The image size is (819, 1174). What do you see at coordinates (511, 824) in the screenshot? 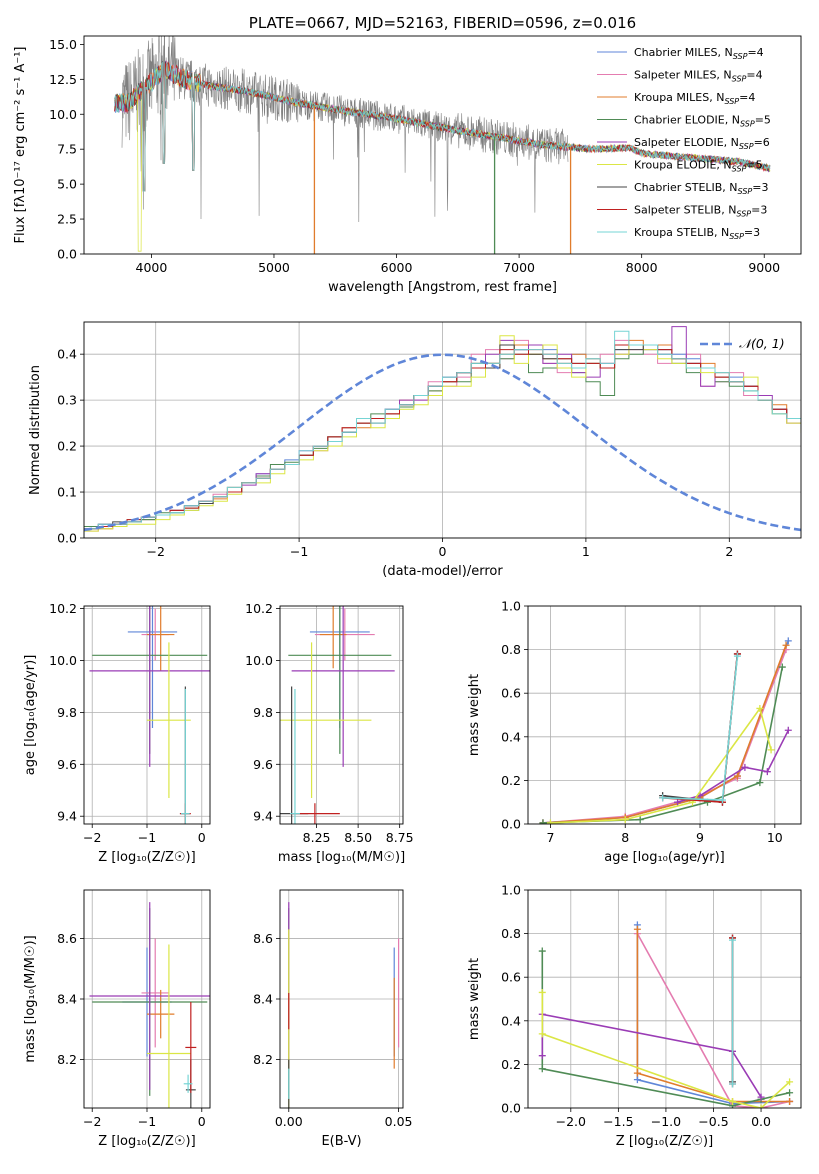
I see `y-tick-label: 0.0` at bounding box center [511, 824].